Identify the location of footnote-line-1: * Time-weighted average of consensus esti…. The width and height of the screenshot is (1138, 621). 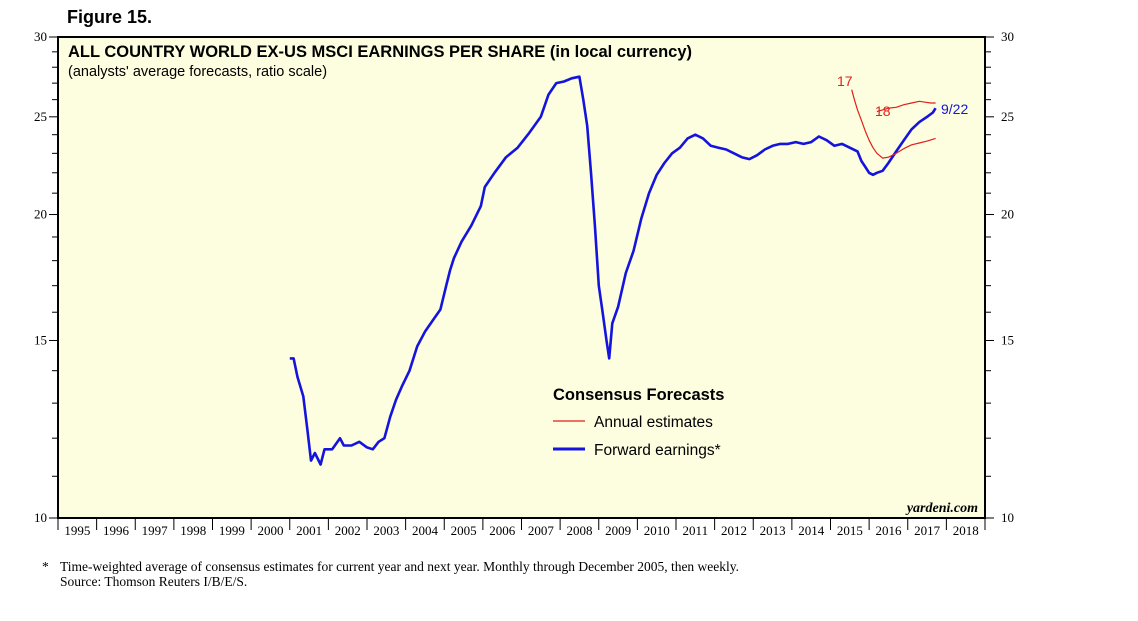
(390, 566).